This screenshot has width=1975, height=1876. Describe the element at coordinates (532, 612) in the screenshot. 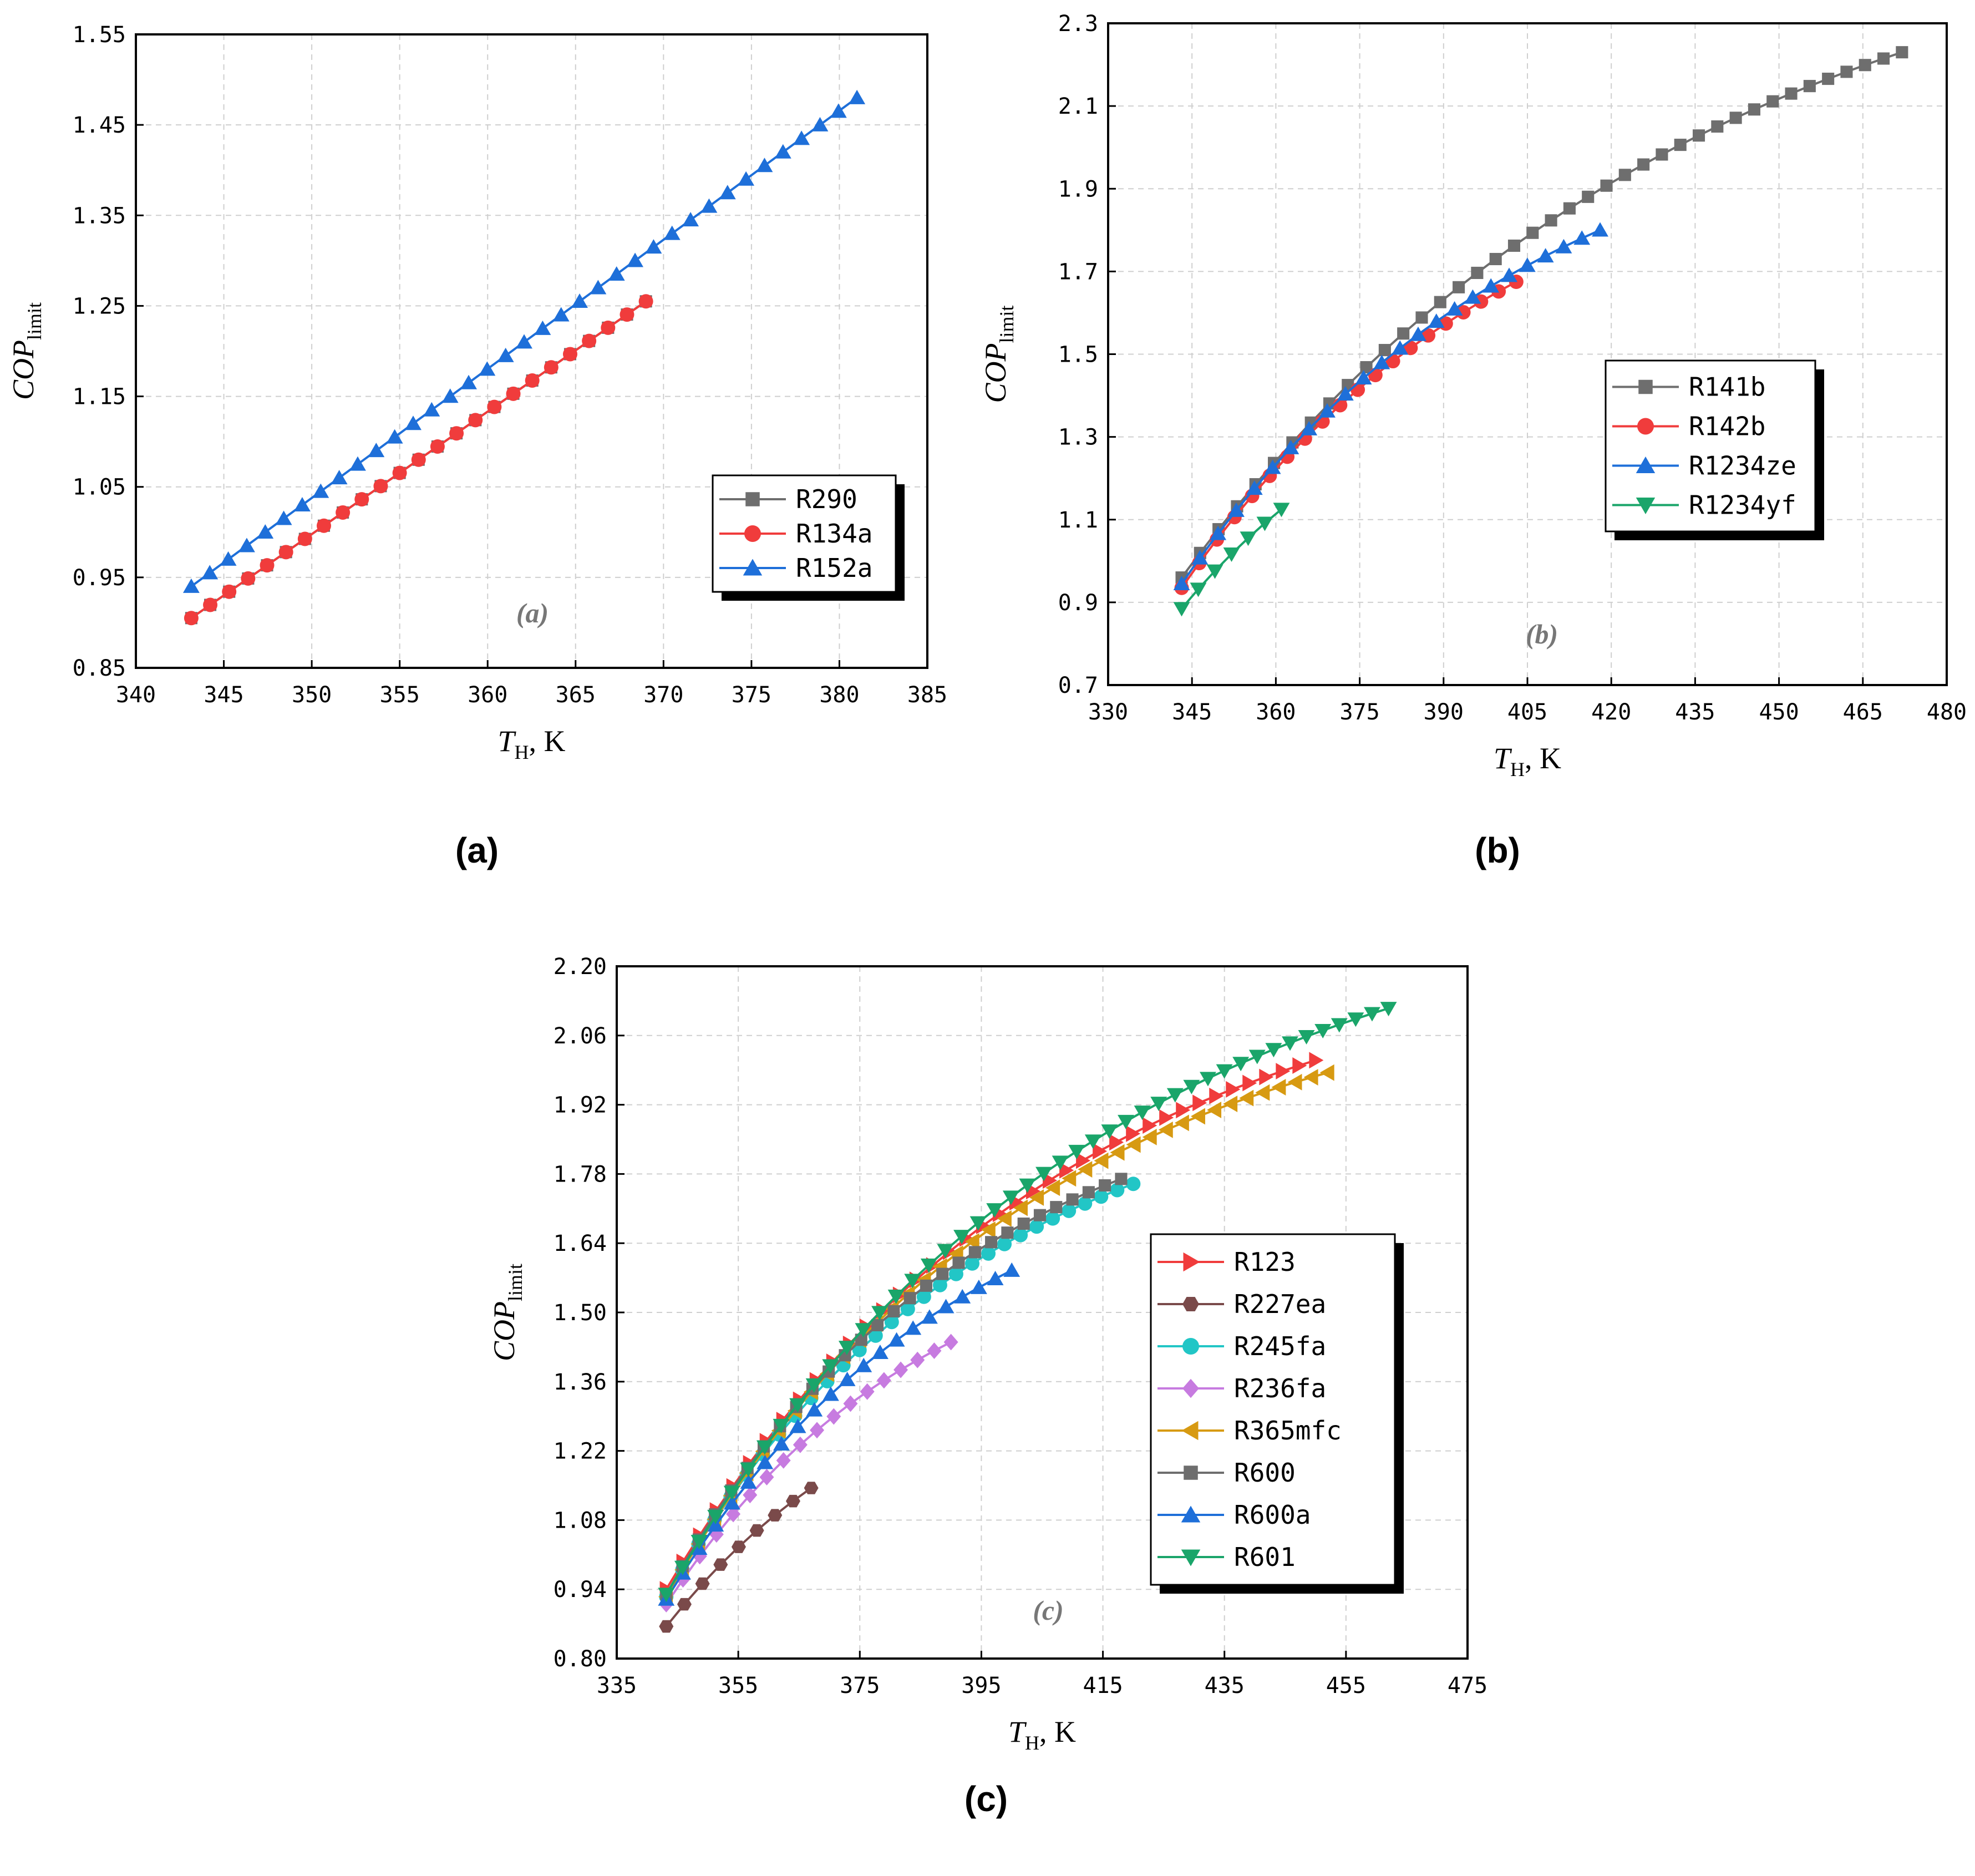

I see `inner-panel-label: (a)` at that location.